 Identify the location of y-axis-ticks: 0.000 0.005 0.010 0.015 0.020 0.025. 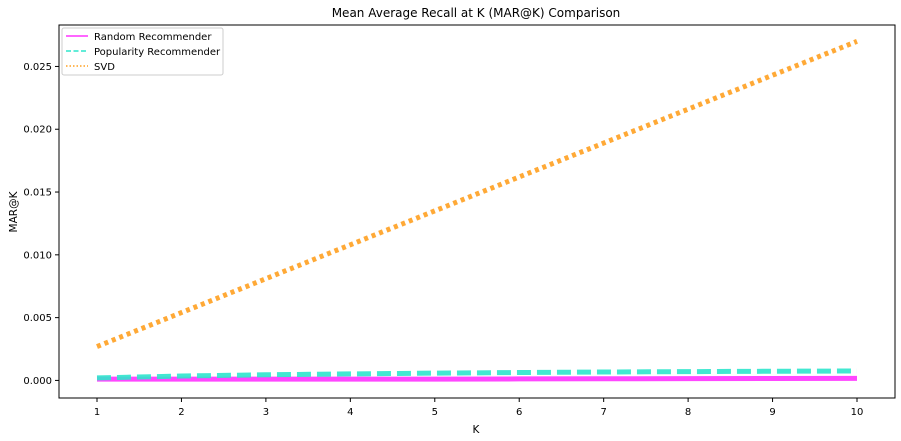
(41, 224).